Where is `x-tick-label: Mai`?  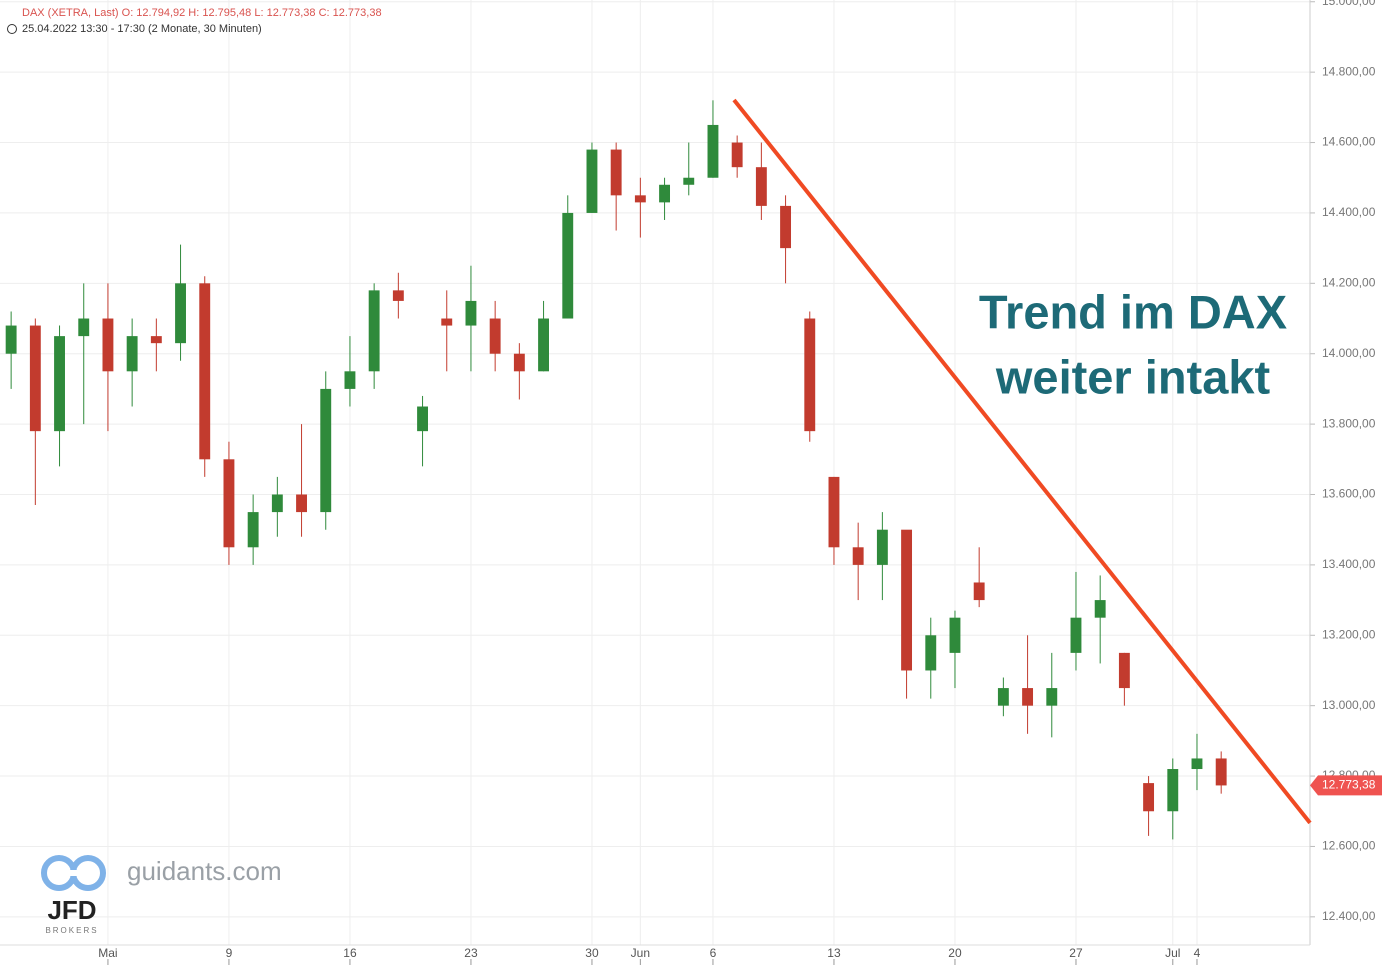
x-tick-label: Mai is located at coordinates (107, 953).